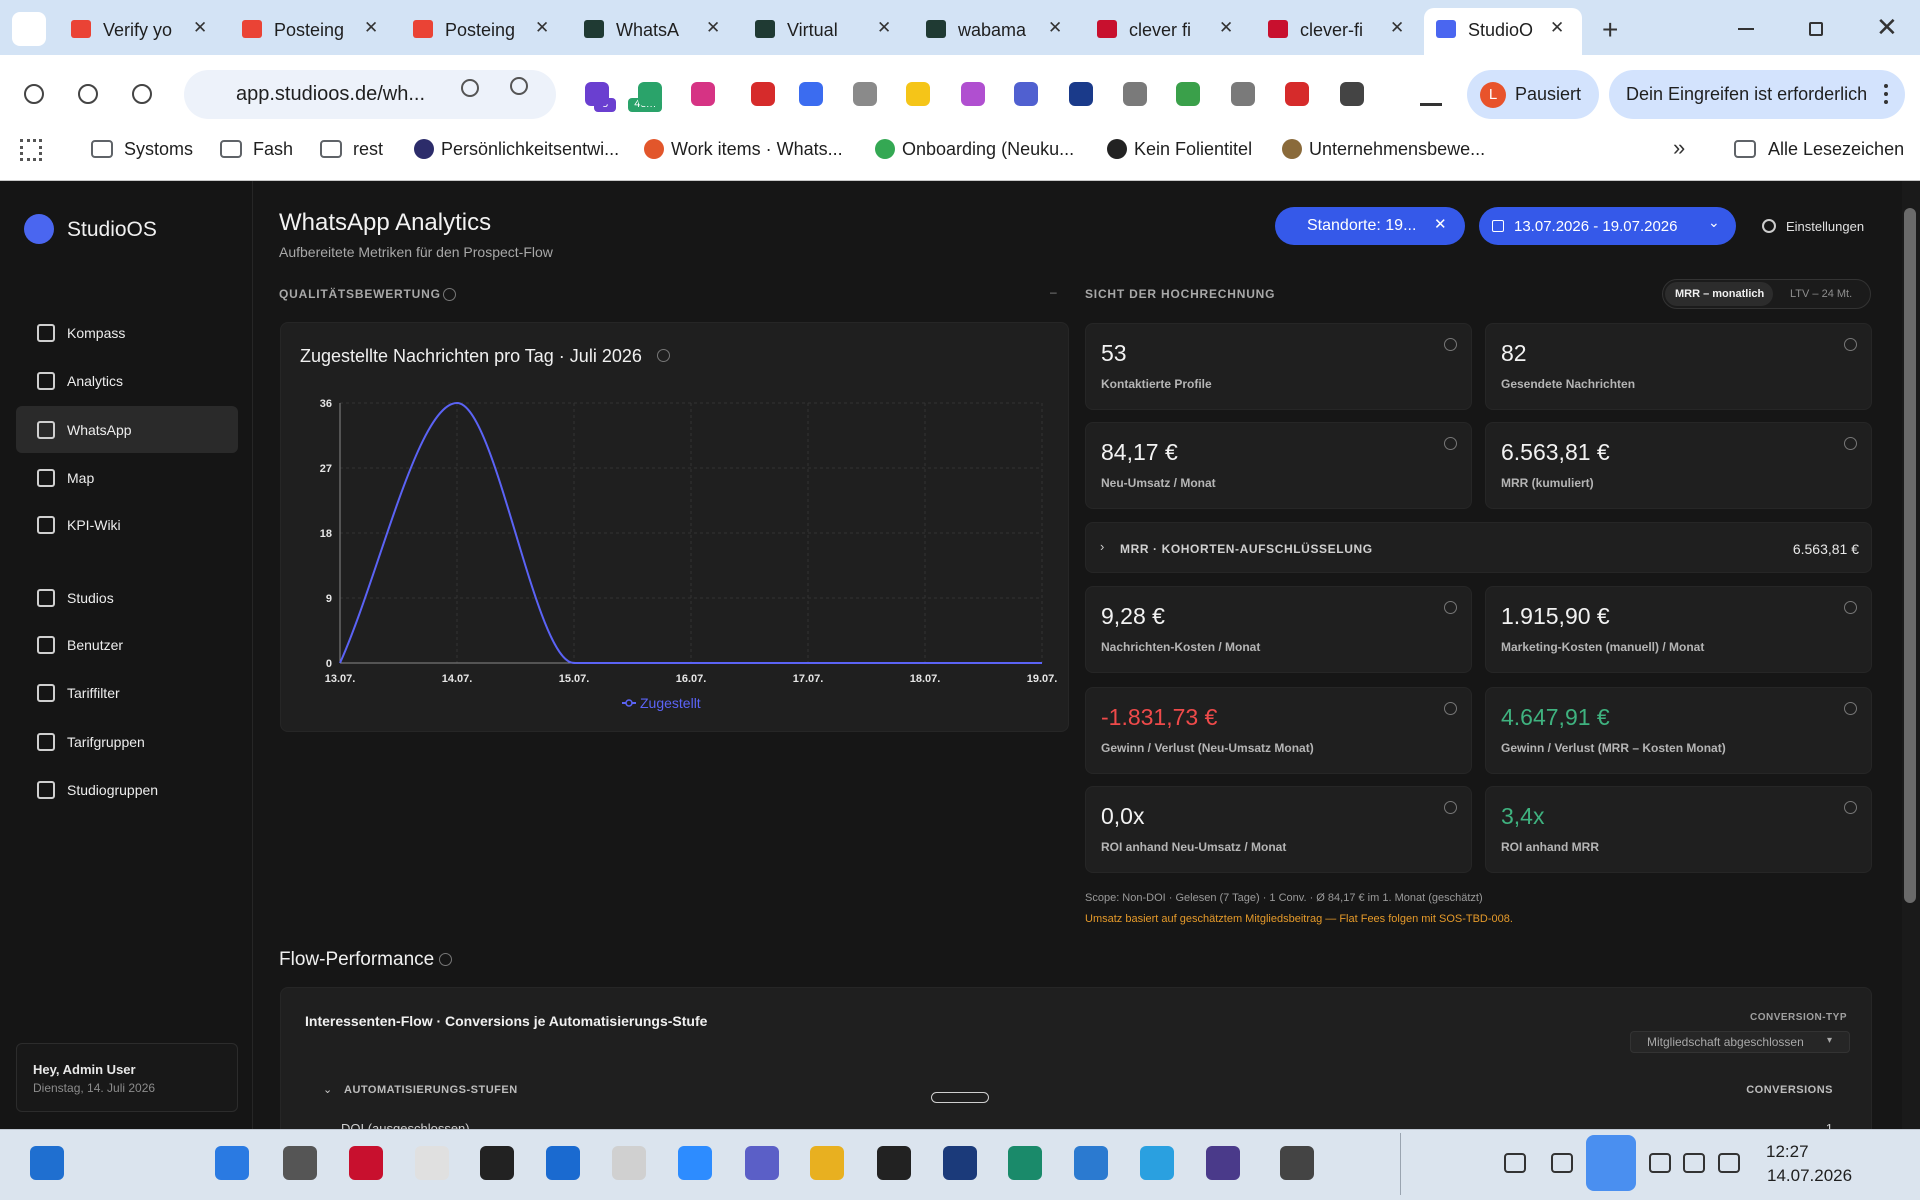  I want to click on nav-item: Benutzer, so click(95, 645).